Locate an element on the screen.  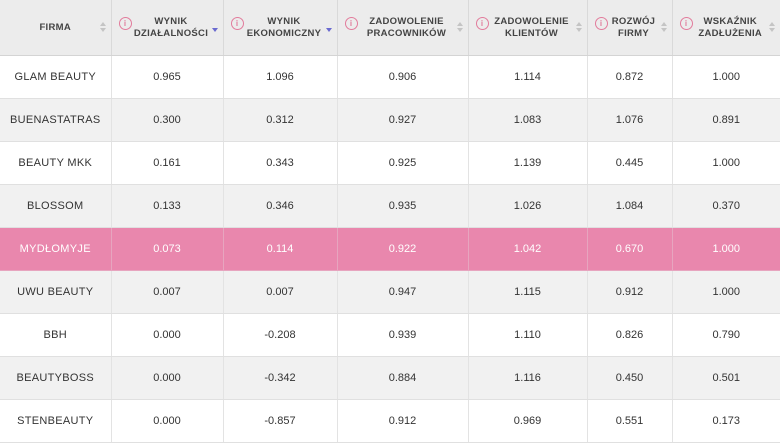
firm-name-cell: Blossom is located at coordinates (56, 206).